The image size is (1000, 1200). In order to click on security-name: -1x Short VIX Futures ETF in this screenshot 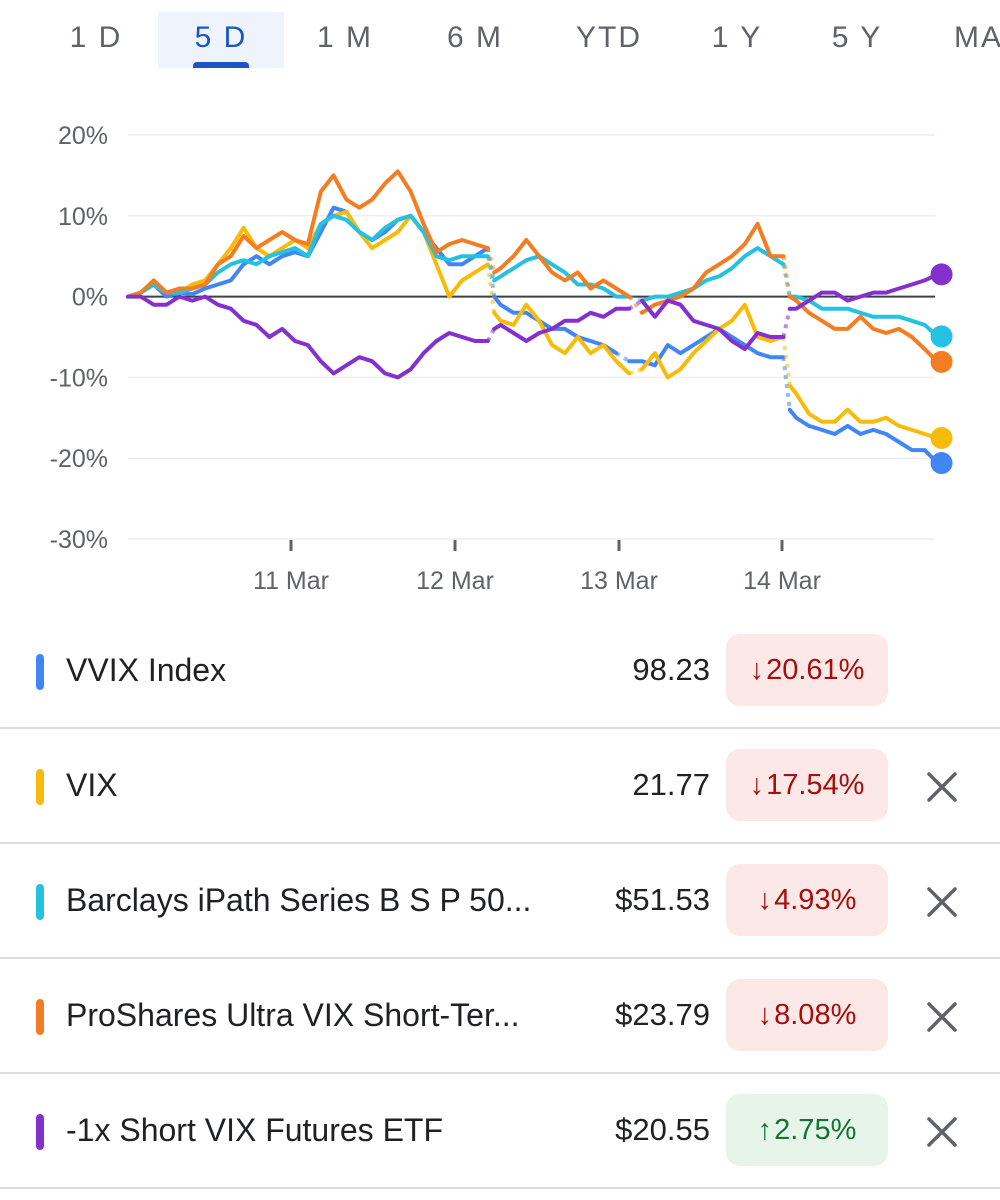, I will do `click(254, 1130)`.